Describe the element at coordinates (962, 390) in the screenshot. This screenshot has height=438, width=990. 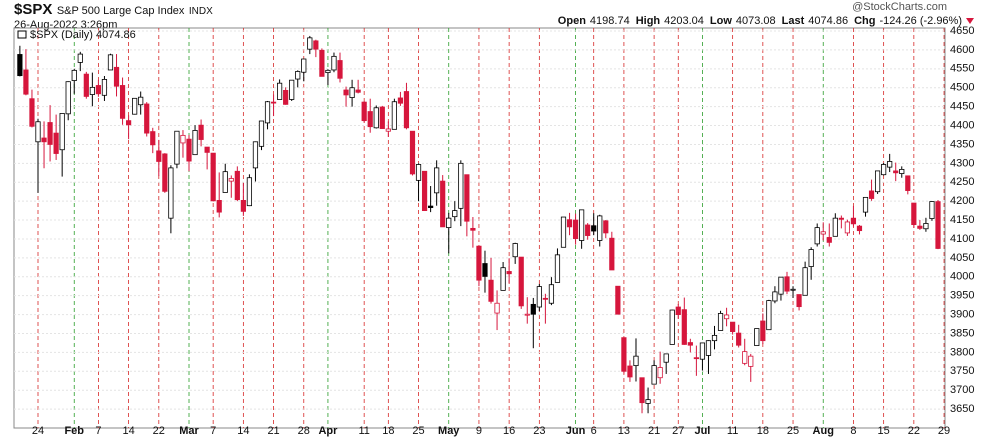
I see `y-tick-label: 3700` at that location.